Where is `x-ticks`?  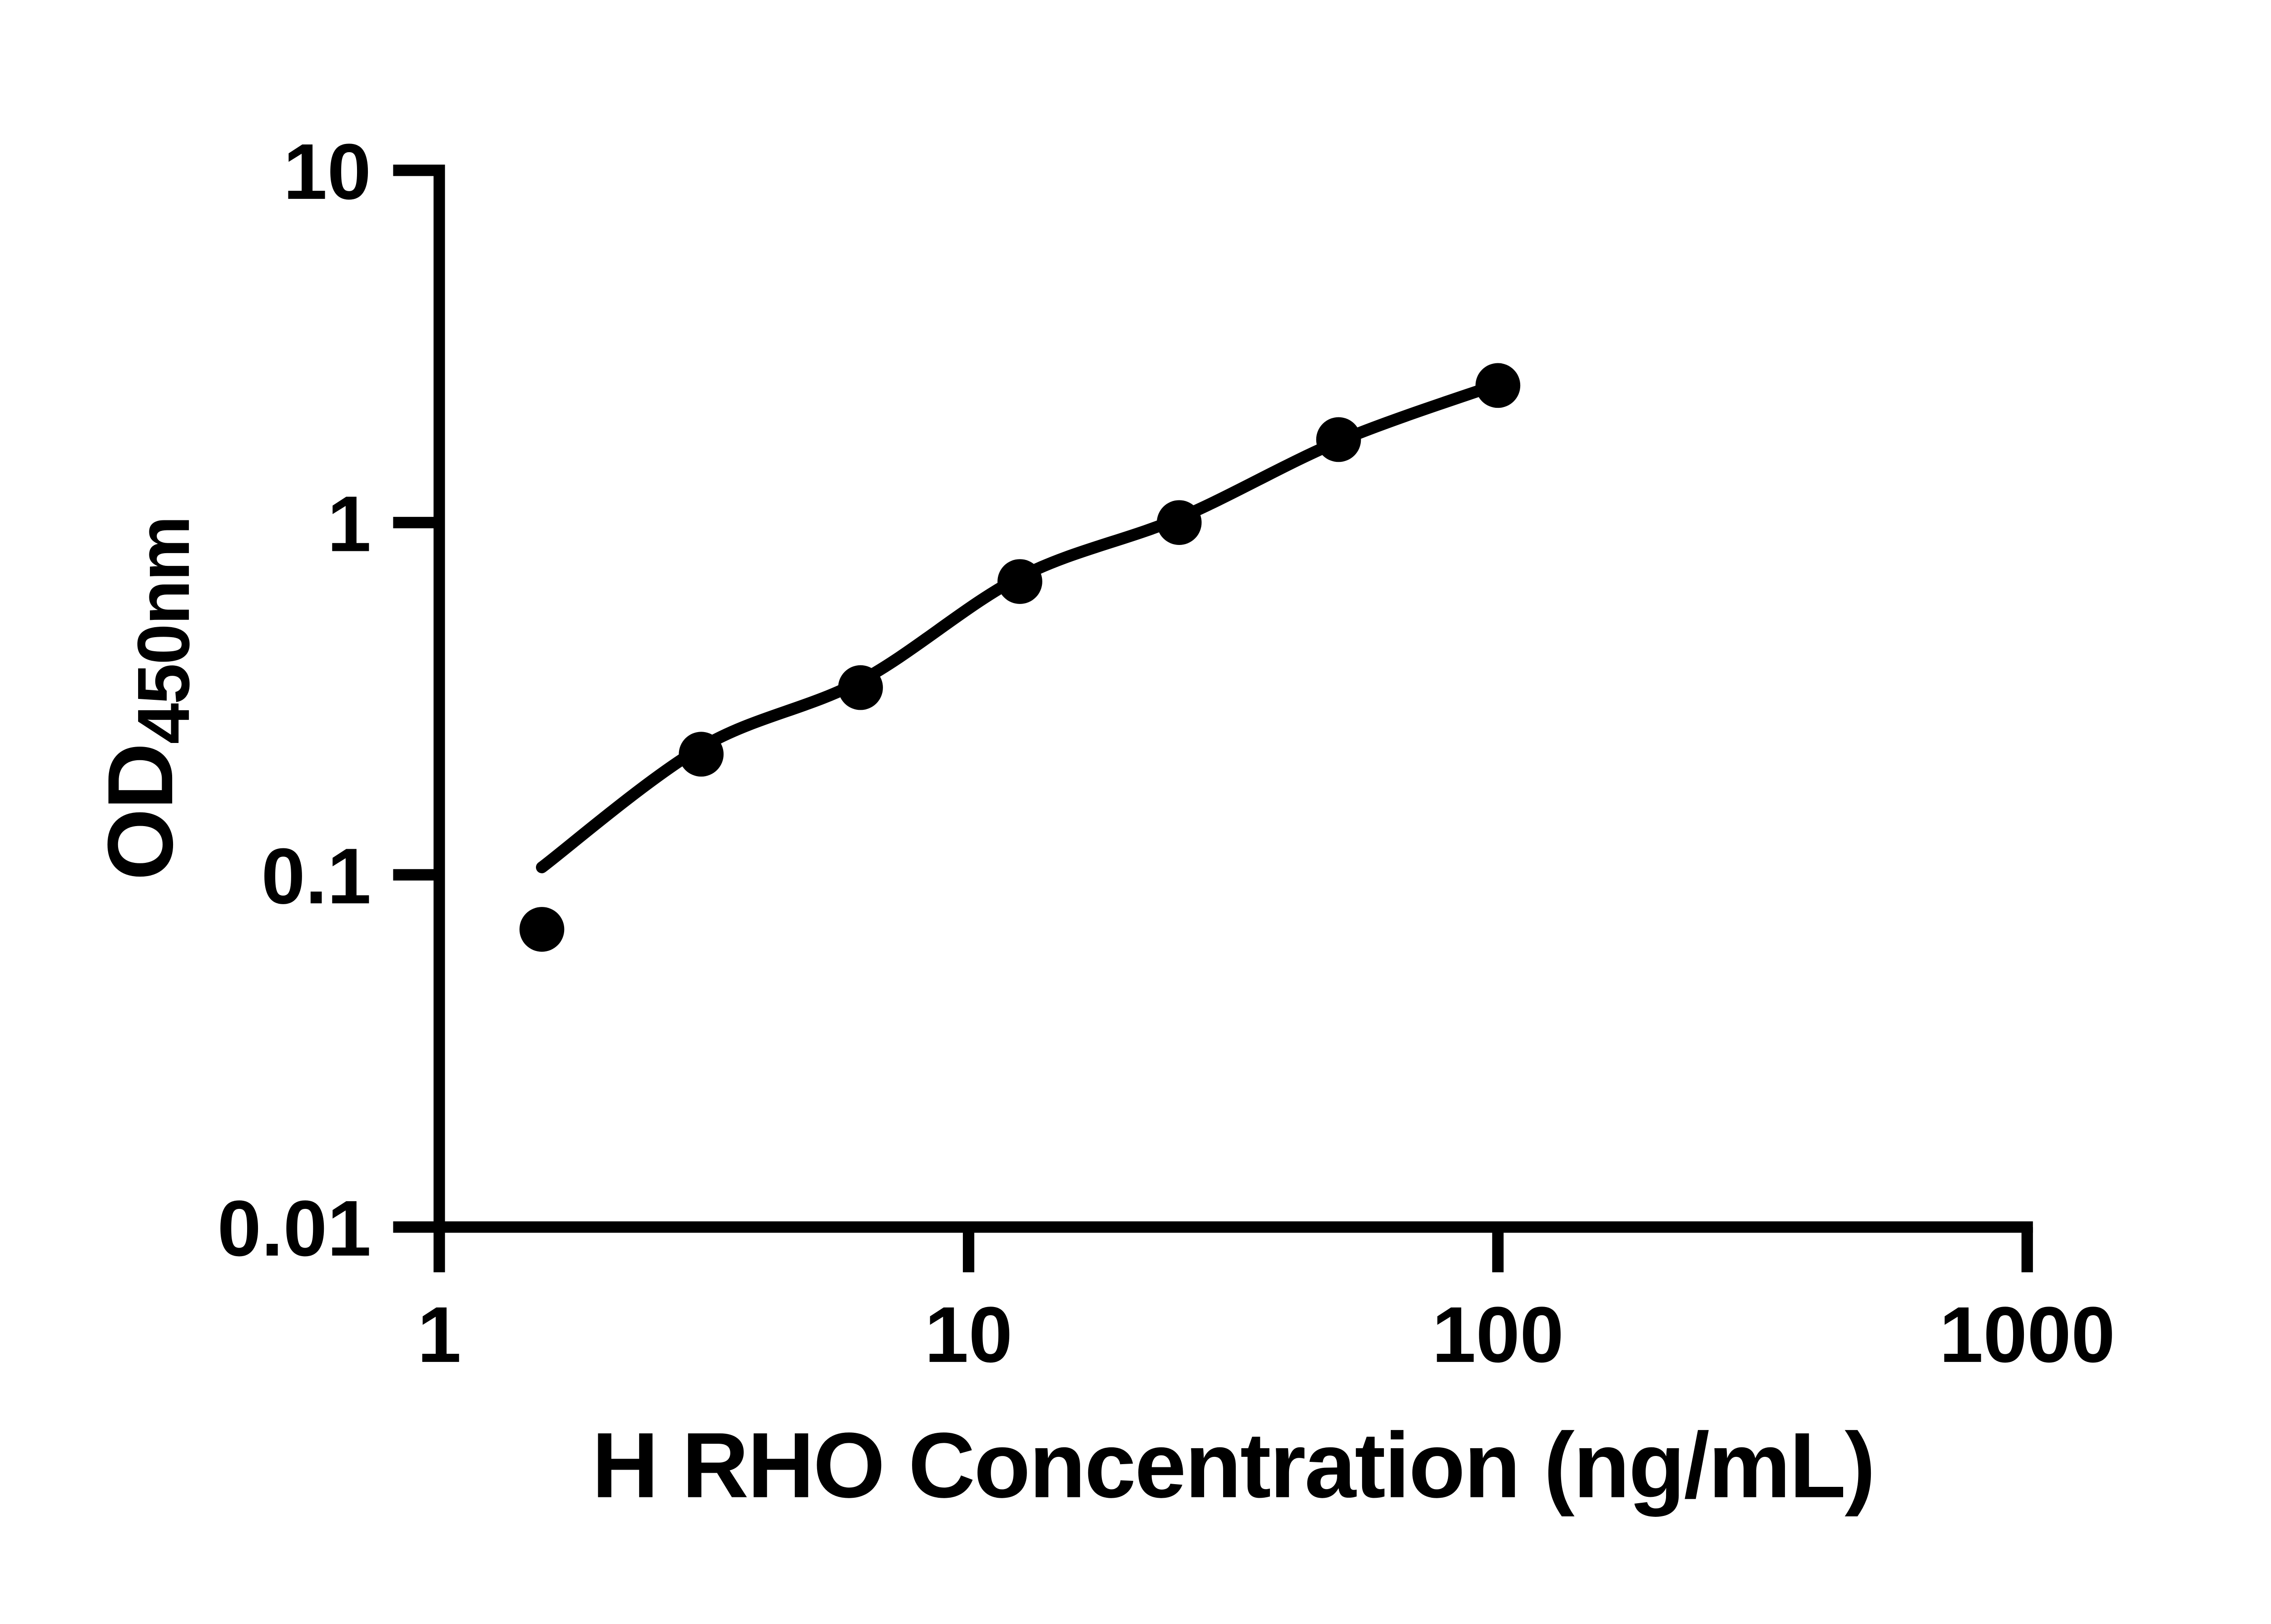
x-ticks is located at coordinates (1233, 1249).